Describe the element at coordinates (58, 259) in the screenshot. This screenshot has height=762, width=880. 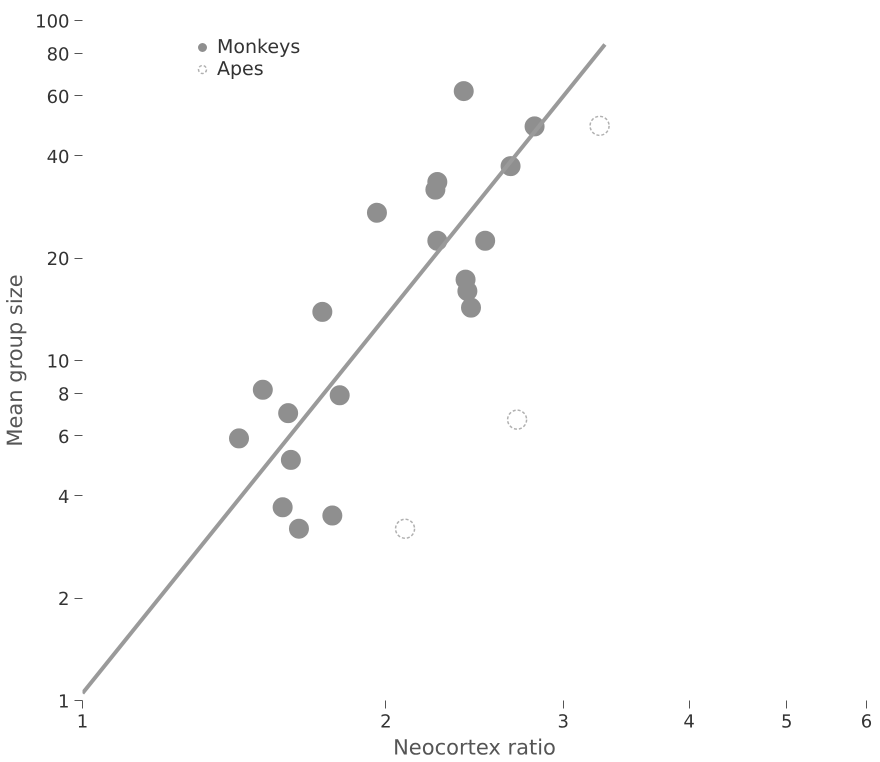
I see `y-tick-label: 20` at that location.